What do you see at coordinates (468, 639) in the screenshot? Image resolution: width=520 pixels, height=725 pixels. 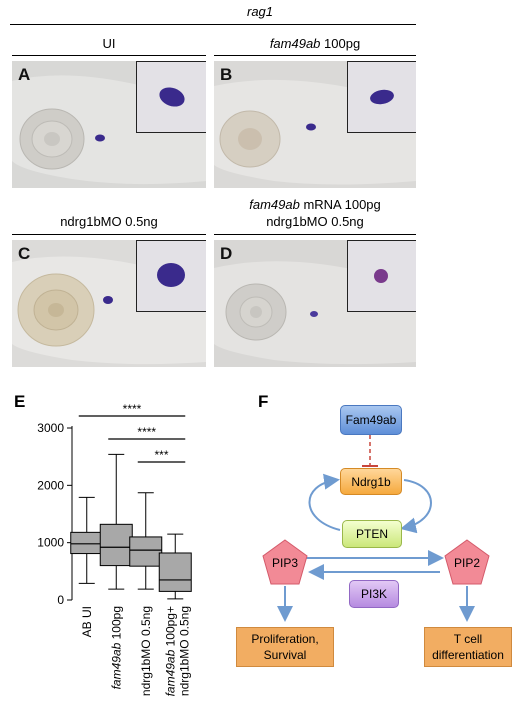 I see `out-right-line1: T cell` at bounding box center [468, 639].